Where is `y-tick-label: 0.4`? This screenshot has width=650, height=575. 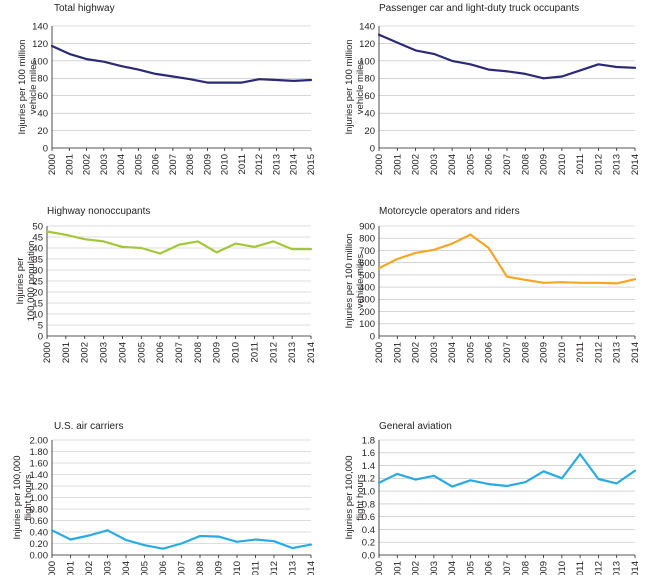
y-tick-label: 0.4 is located at coordinates (368, 530).